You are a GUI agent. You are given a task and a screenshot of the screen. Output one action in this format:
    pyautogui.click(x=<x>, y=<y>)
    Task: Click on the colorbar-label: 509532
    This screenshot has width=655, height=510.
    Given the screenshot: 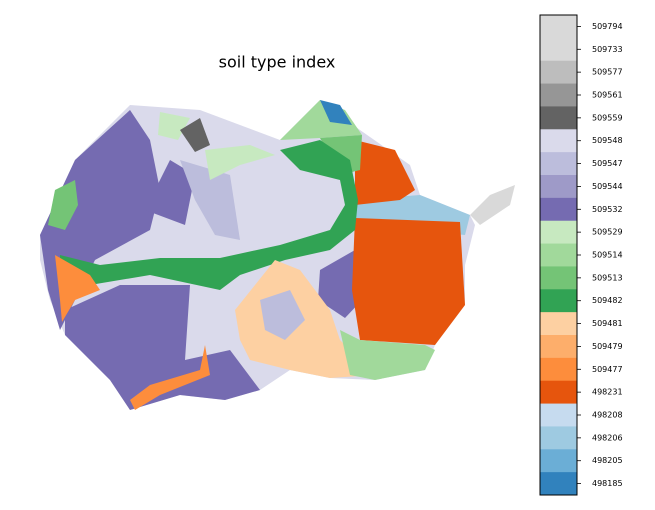 What is the action you would take?
    pyautogui.click(x=607, y=209)
    